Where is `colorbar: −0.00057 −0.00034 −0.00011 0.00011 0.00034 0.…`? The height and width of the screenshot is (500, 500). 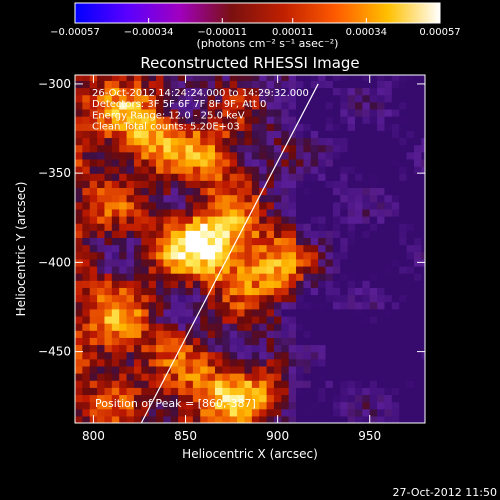
colorbar: −0.00057 −0.00034 −0.00011 0.00011 0.00034 0.… is located at coordinates (255, 26).